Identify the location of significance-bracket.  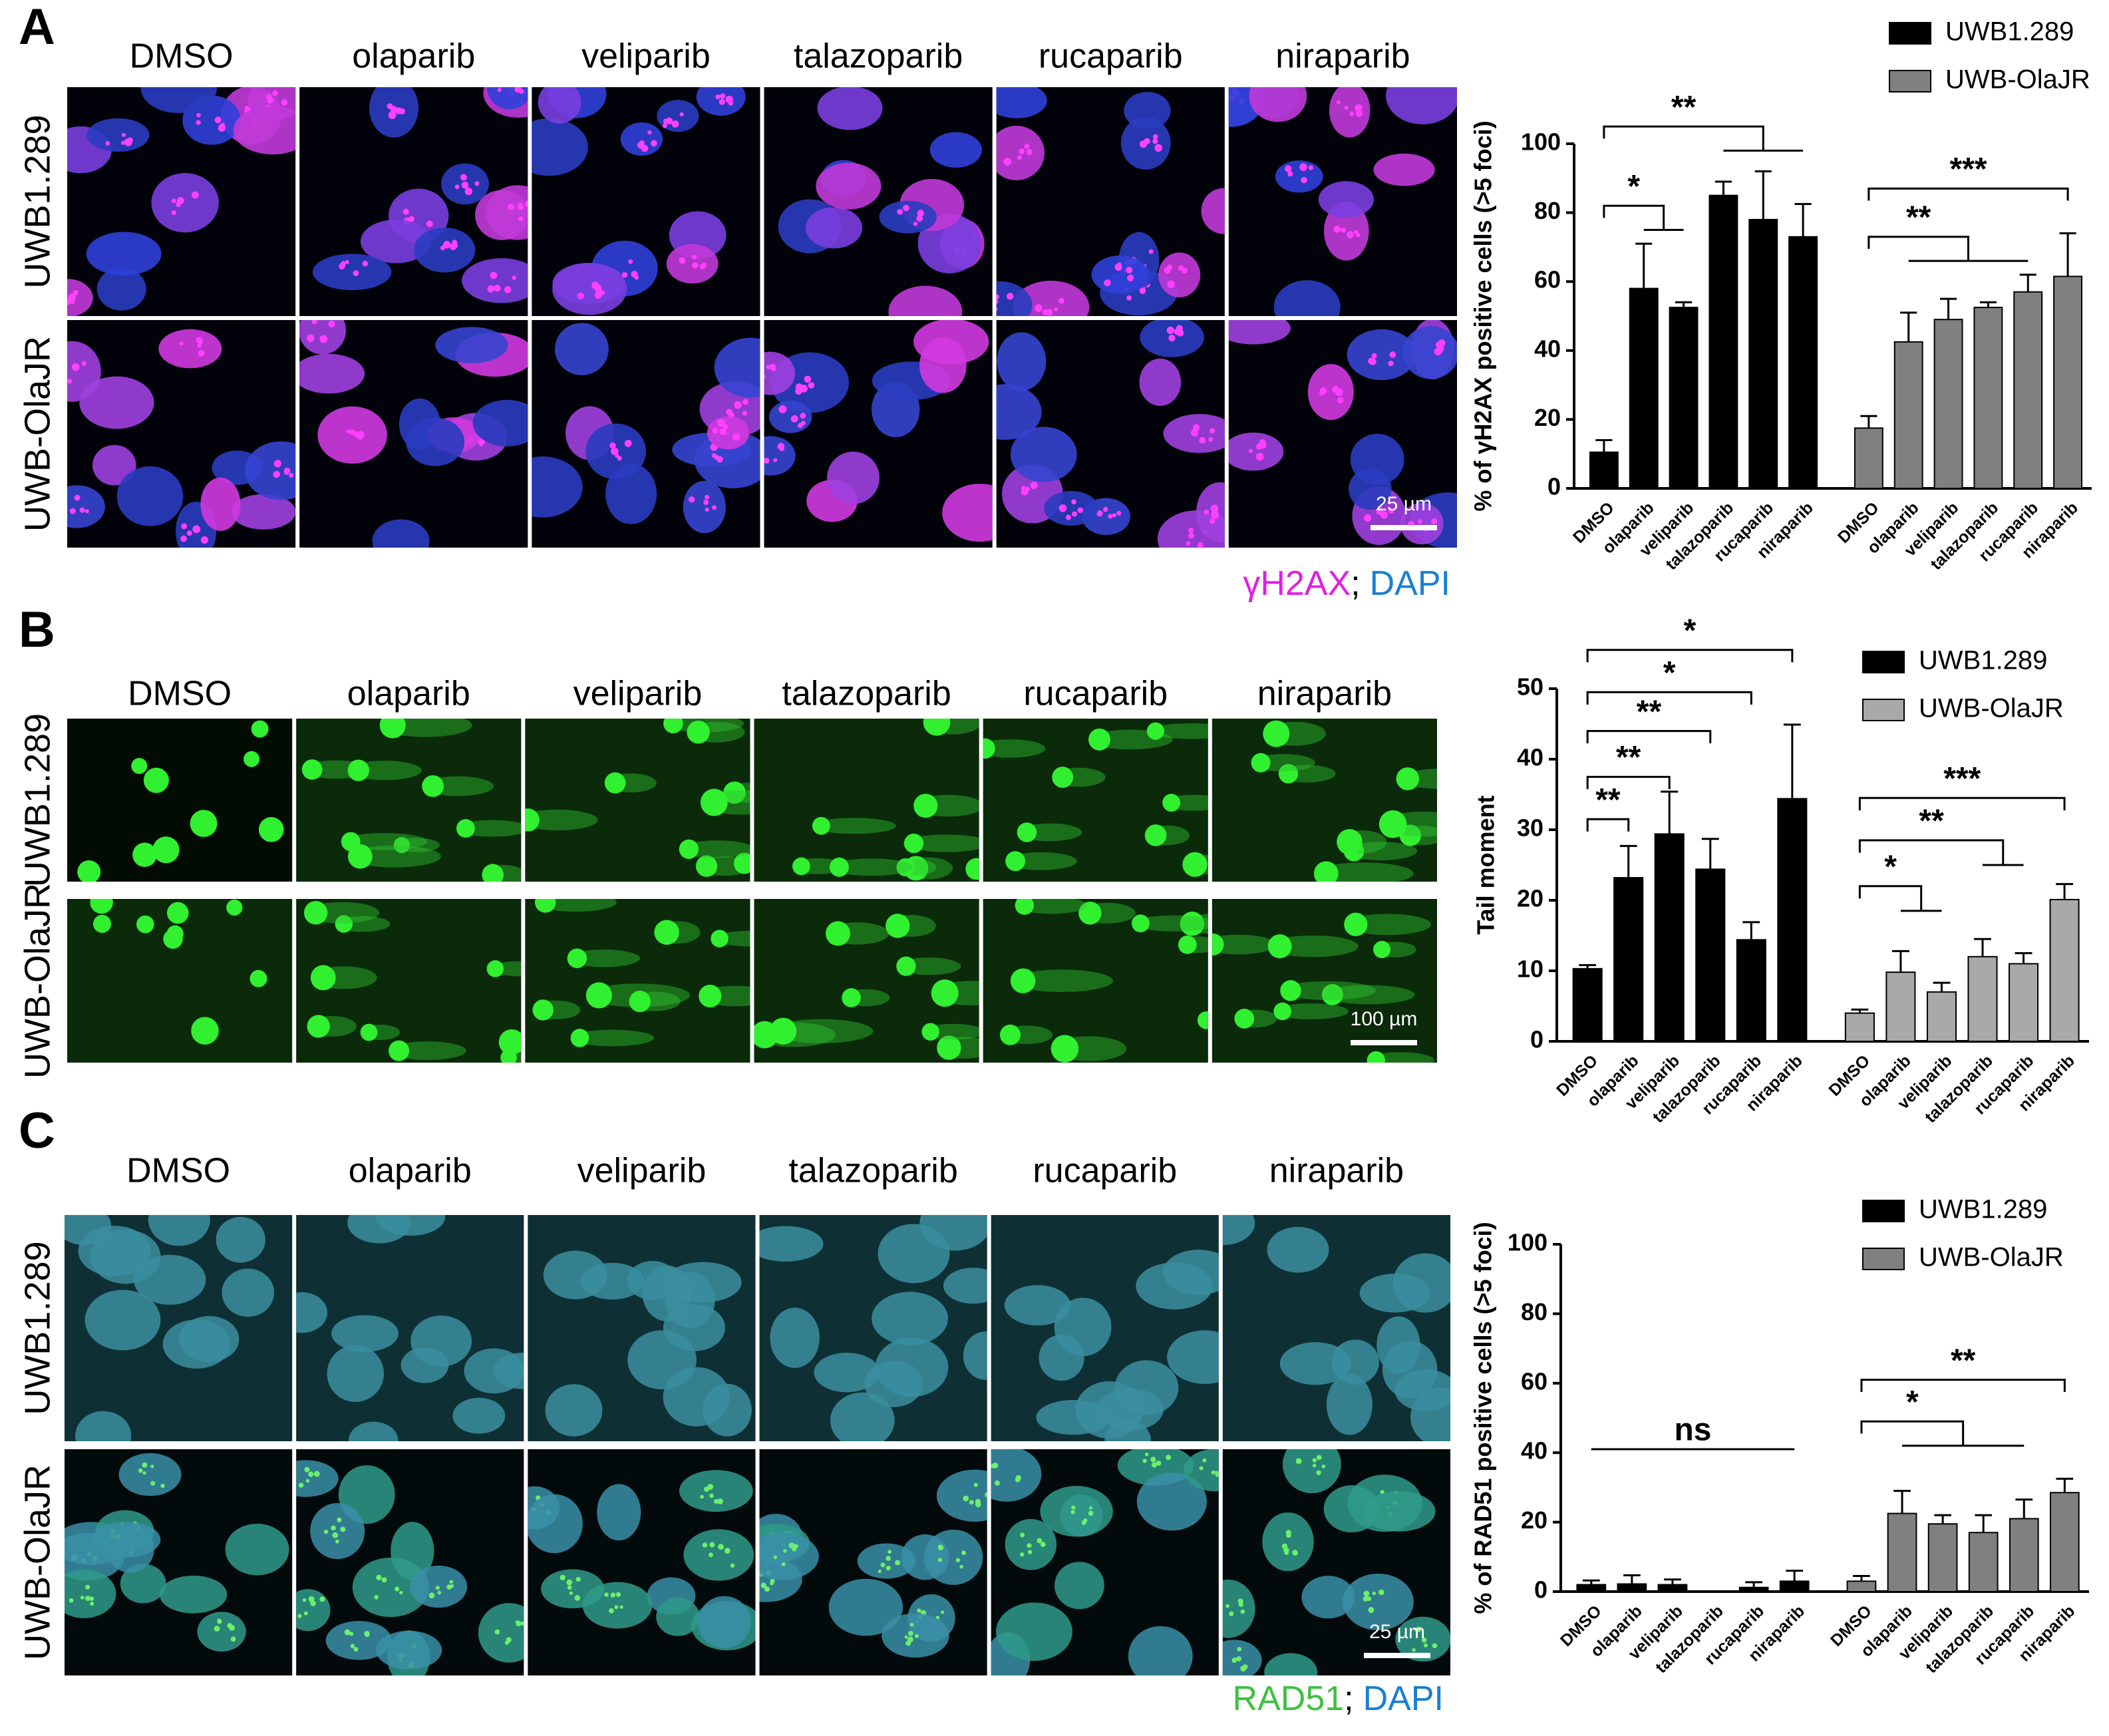
(1628, 783).